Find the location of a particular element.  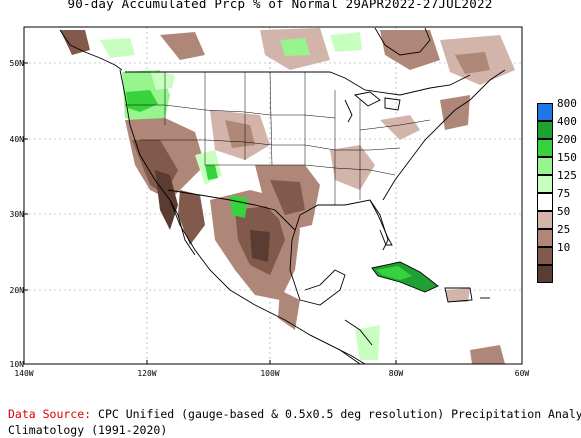

legend-item-75: 75 is located at coordinates (559, 199).